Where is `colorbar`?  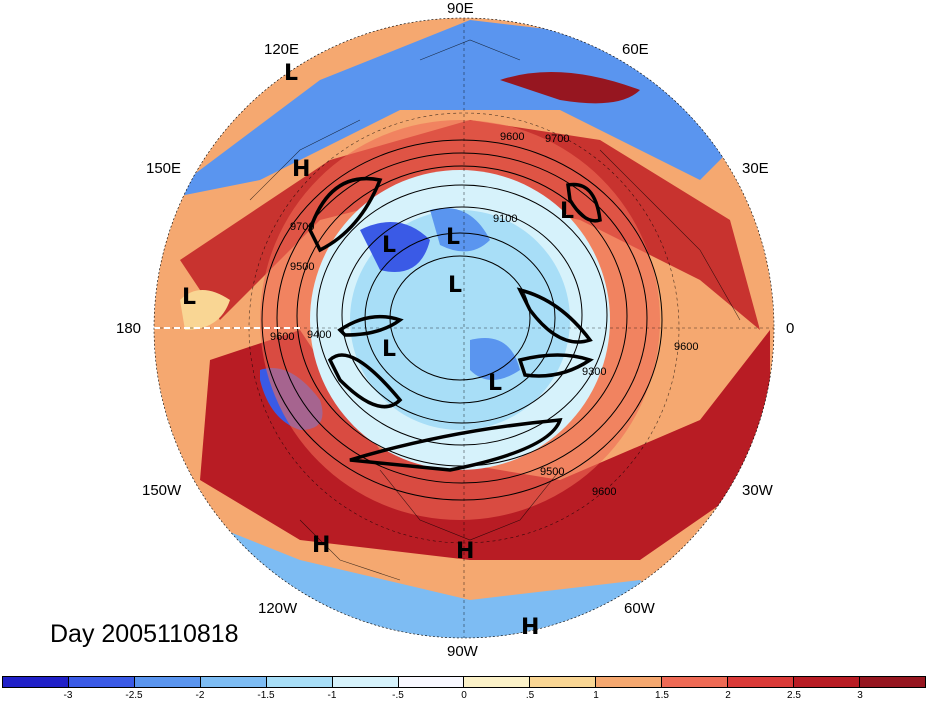
colorbar is located at coordinates (464, 682).